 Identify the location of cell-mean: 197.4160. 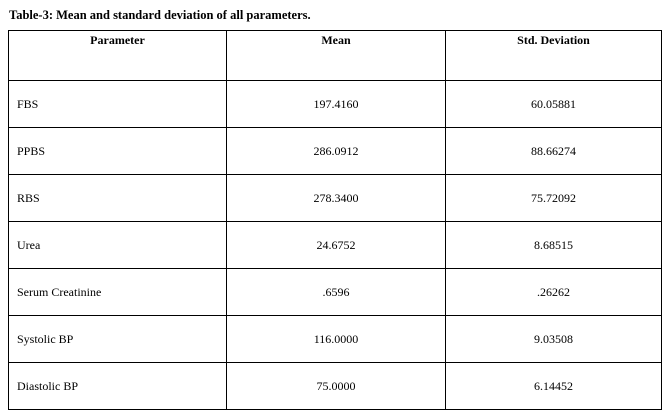
(336, 104).